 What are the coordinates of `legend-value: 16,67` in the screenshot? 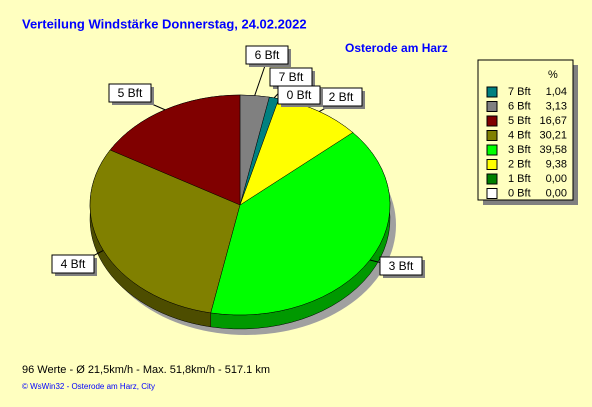 It's located at (553, 121).